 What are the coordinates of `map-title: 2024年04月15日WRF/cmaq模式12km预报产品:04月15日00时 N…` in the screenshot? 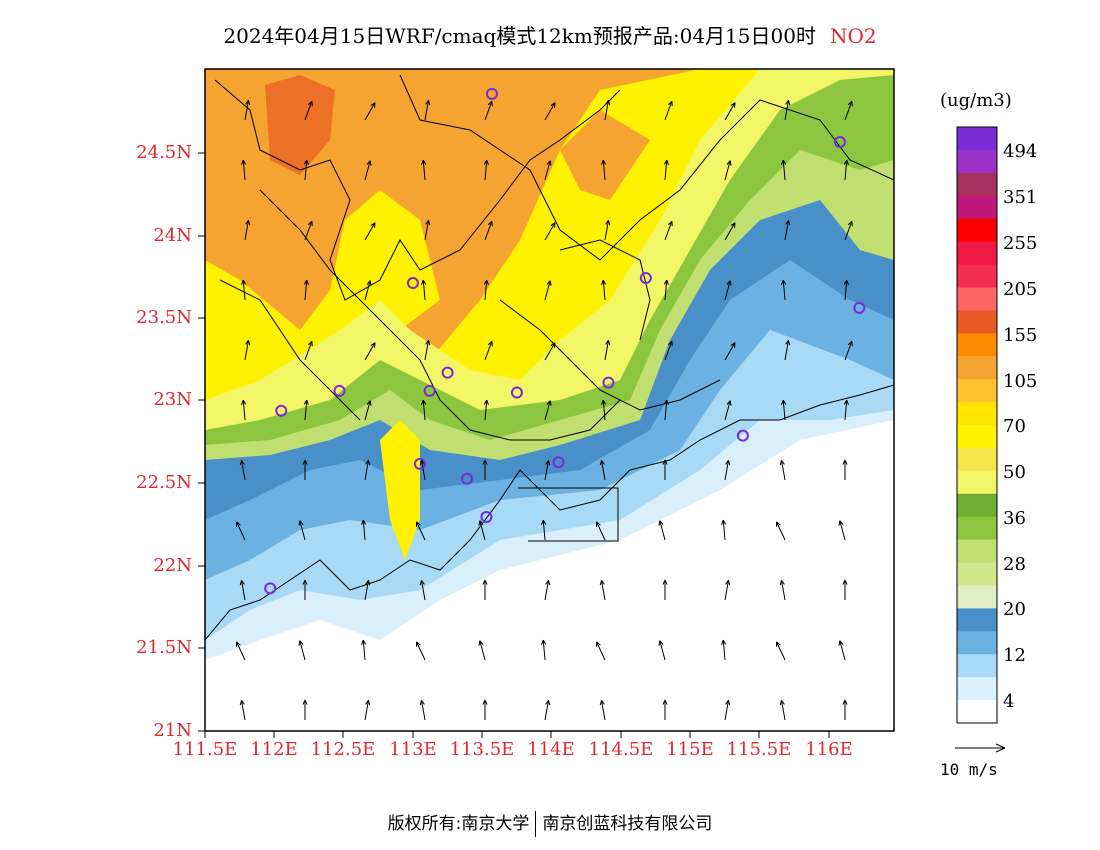 It's located at (550, 34).